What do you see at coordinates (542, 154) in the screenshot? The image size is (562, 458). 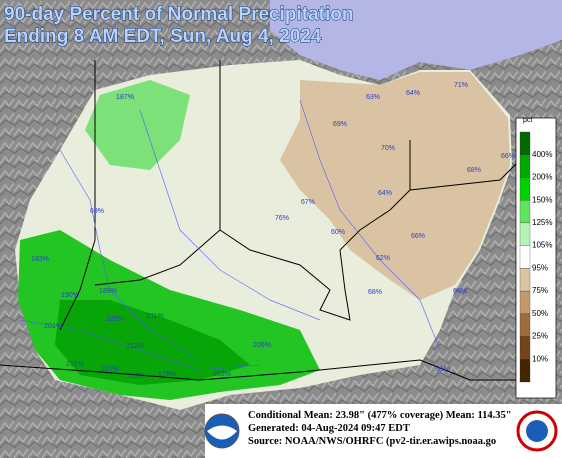 I see `legend-label: 400%` at bounding box center [542, 154].